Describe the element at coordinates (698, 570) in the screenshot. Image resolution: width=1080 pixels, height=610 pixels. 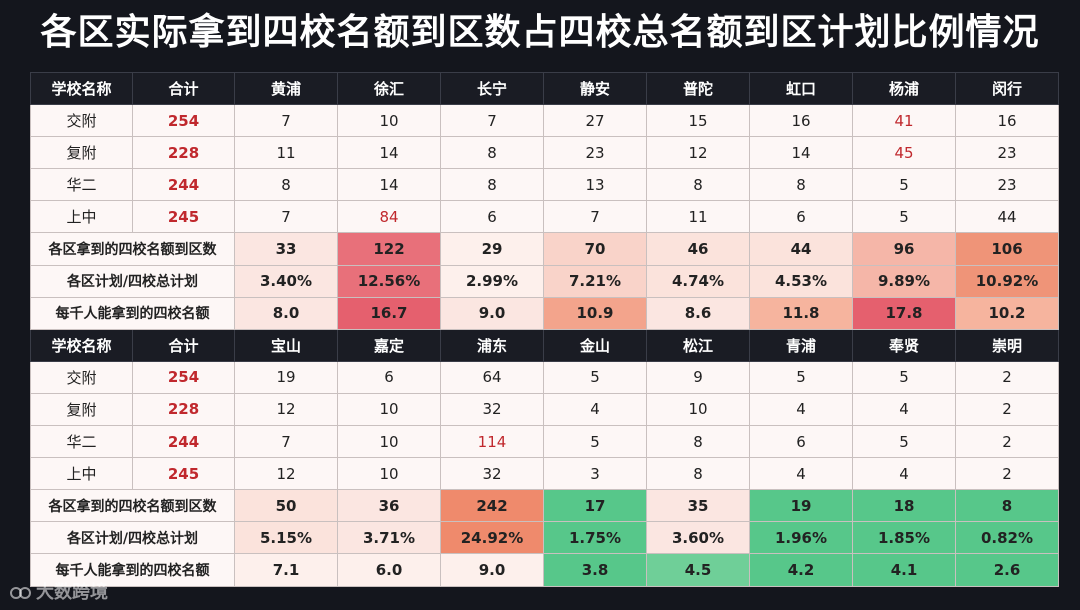
I see `summary-value: 4.5` at that location.